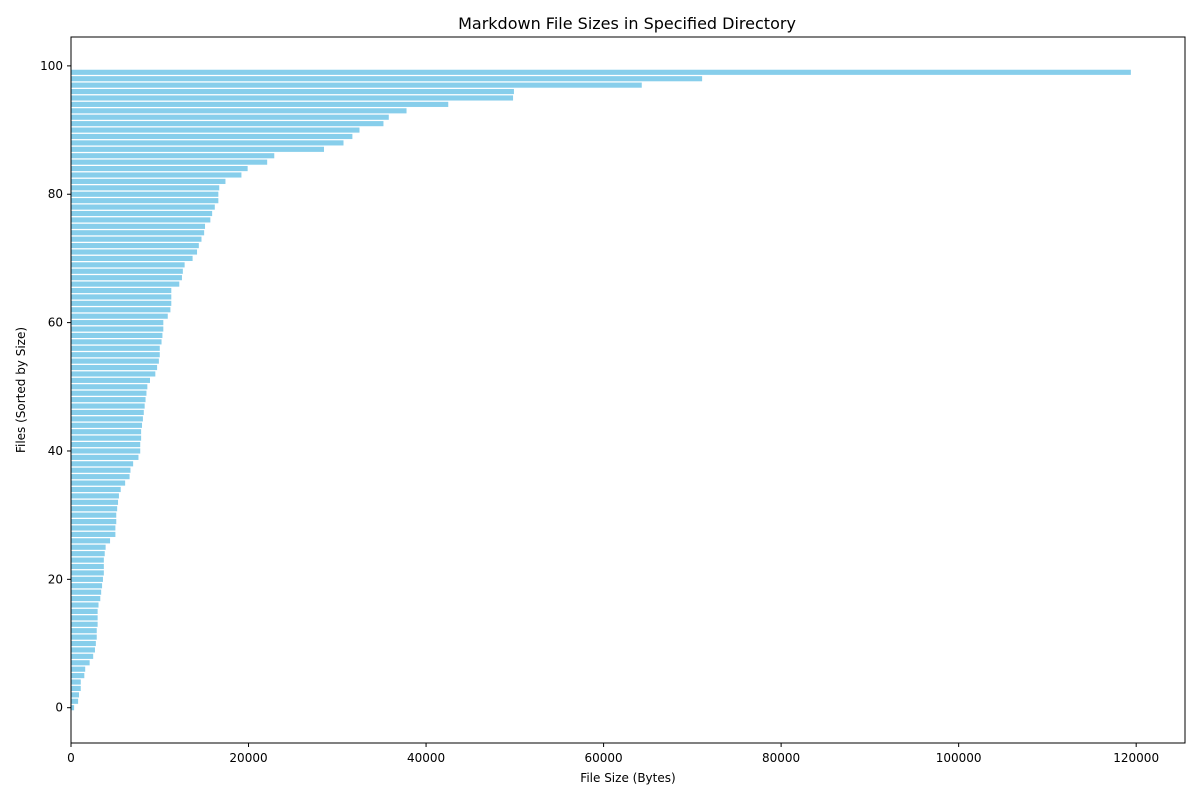 The height and width of the screenshot is (800, 1200). Describe the element at coordinates (248, 758) in the screenshot. I see `x-tick-label: 20000` at that location.